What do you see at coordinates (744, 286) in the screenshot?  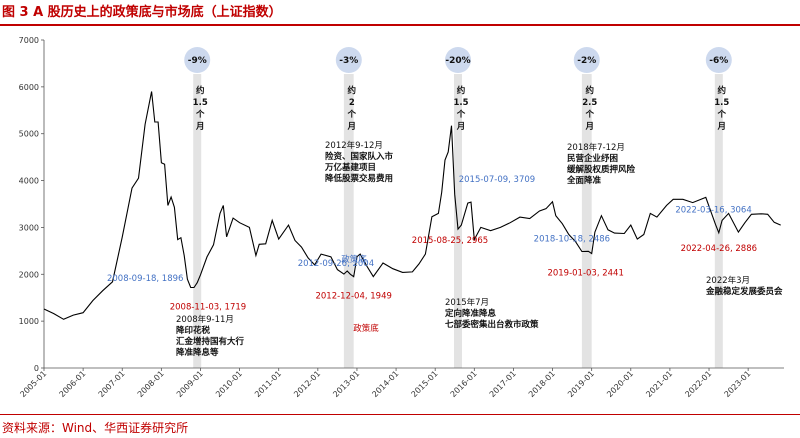 I see `annotation-an7: 2022年3月金融稳定发展委员会` at bounding box center [744, 286].